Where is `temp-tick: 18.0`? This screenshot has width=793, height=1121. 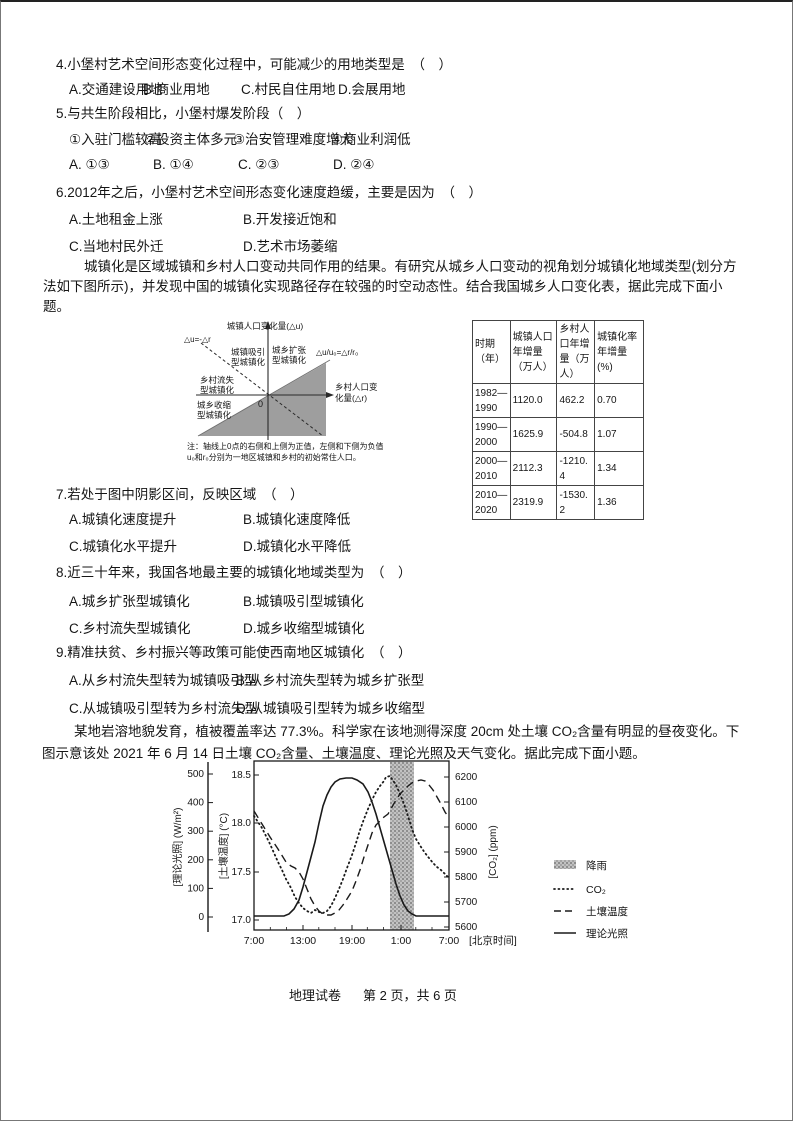 temp-tick: 18.0 is located at coordinates (242, 823).